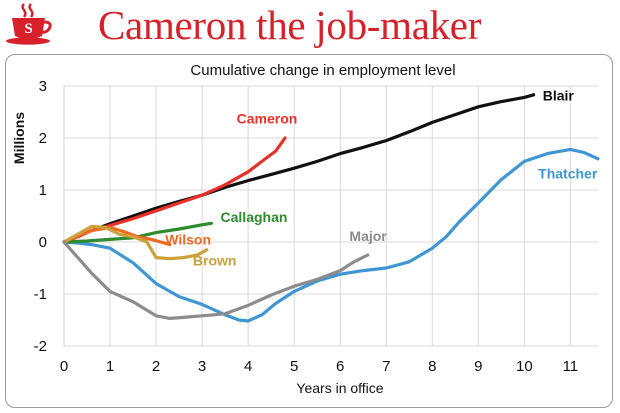  What do you see at coordinates (28, 41) in the screenshot?
I see `saucer` at bounding box center [28, 41].